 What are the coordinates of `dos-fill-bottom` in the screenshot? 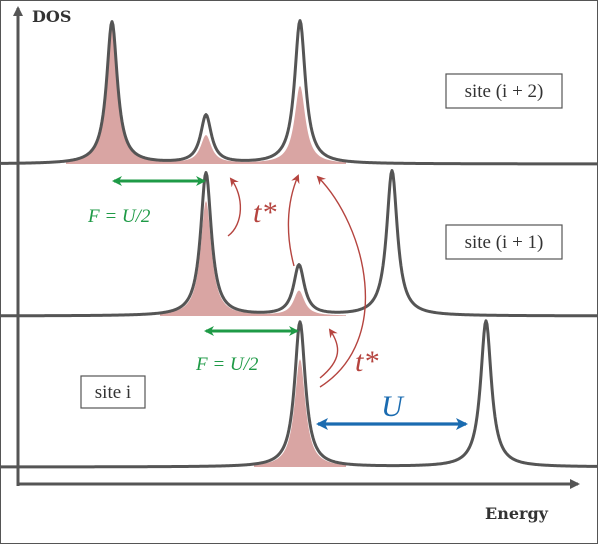 It's located at (300, 413).